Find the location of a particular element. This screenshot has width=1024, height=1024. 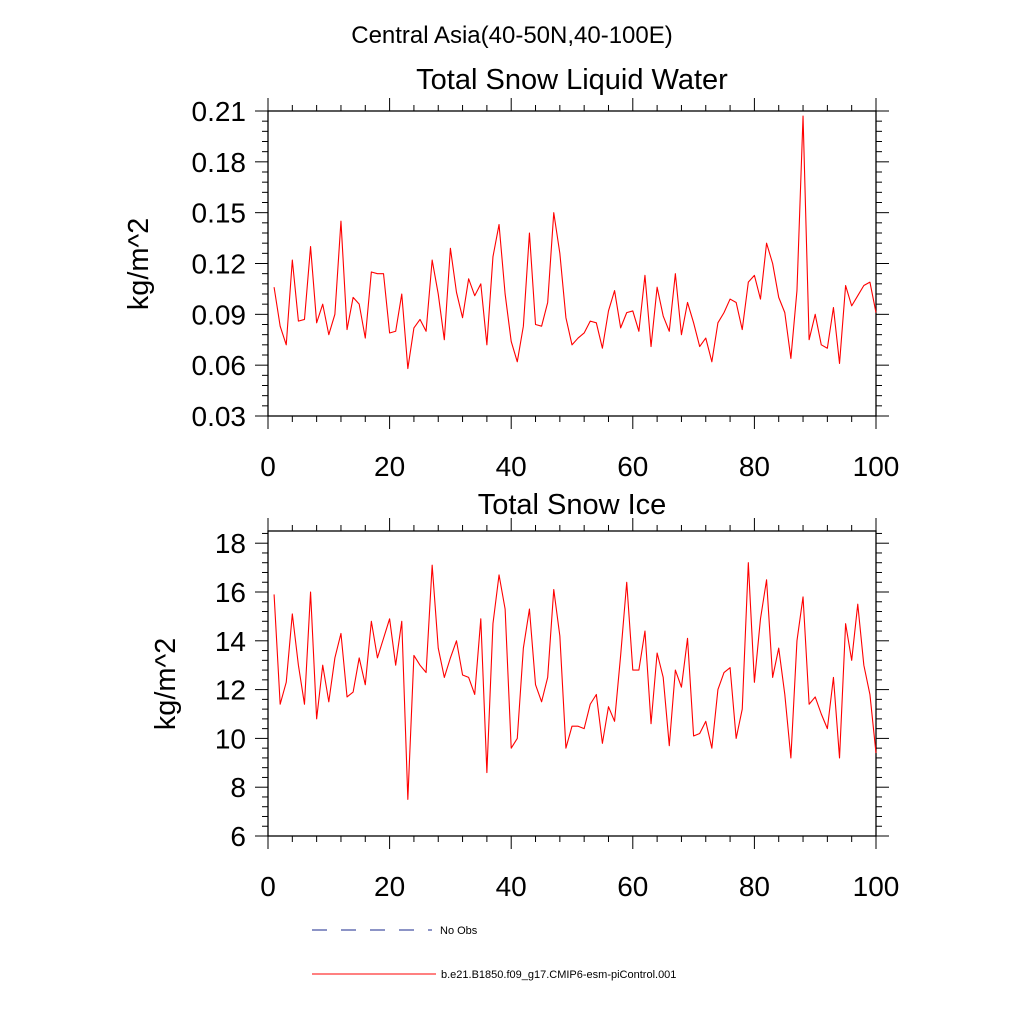

y-tick-label: 0.15 is located at coordinates (219, 213).